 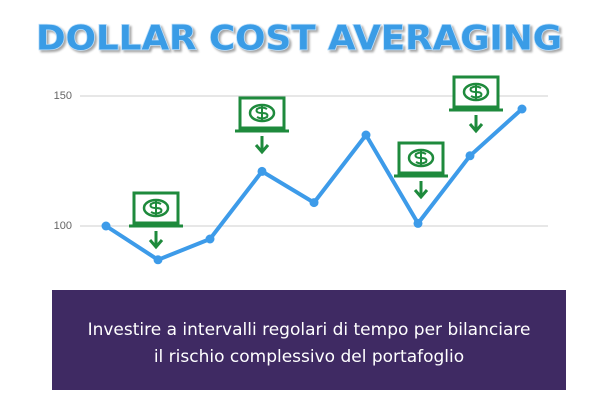 I want to click on caption-line: il rischio complessivo del portafoglio, so click(x=309, y=357).